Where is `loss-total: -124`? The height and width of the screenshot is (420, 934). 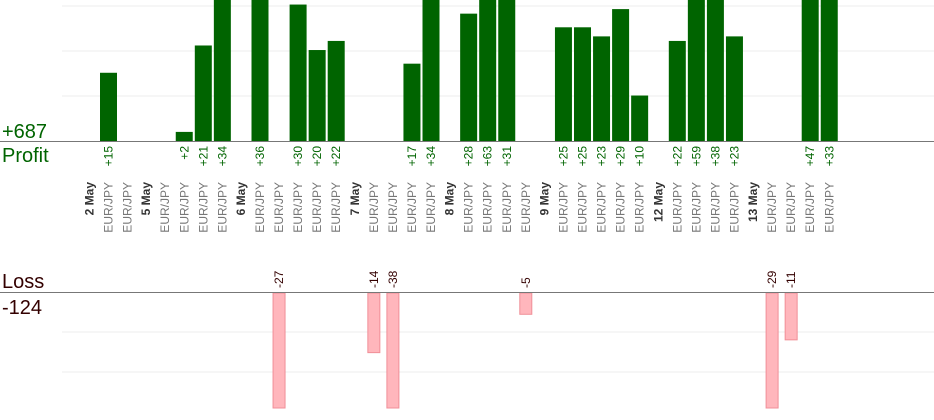
loss-total: -124 is located at coordinates (22, 308).